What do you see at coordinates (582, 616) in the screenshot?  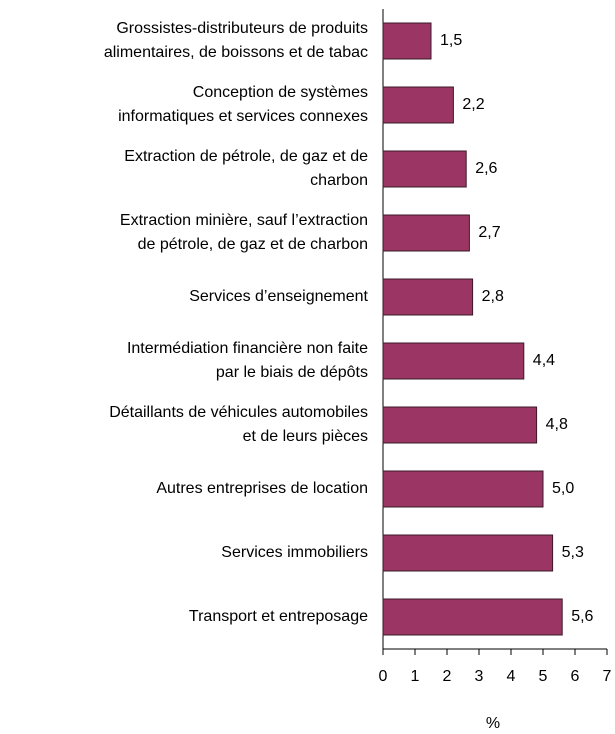 I see `value-label: 5,6` at bounding box center [582, 616].